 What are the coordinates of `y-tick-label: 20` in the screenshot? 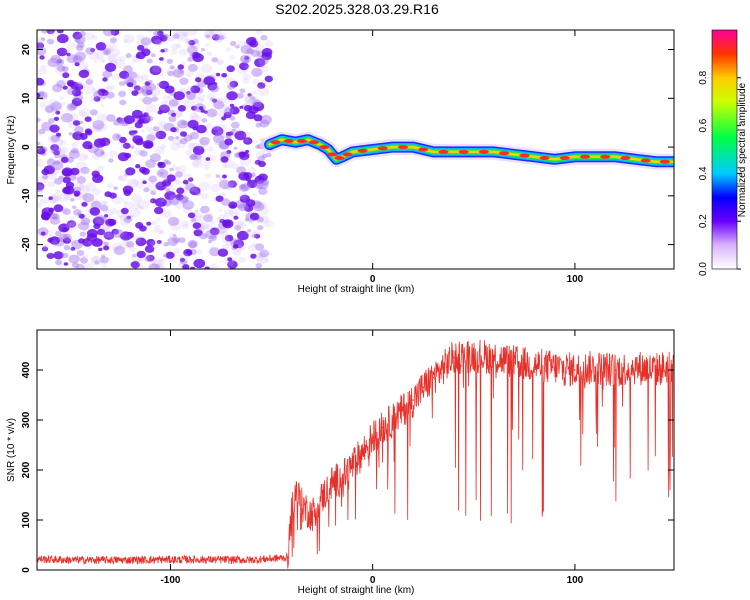 It's located at (26, 50).